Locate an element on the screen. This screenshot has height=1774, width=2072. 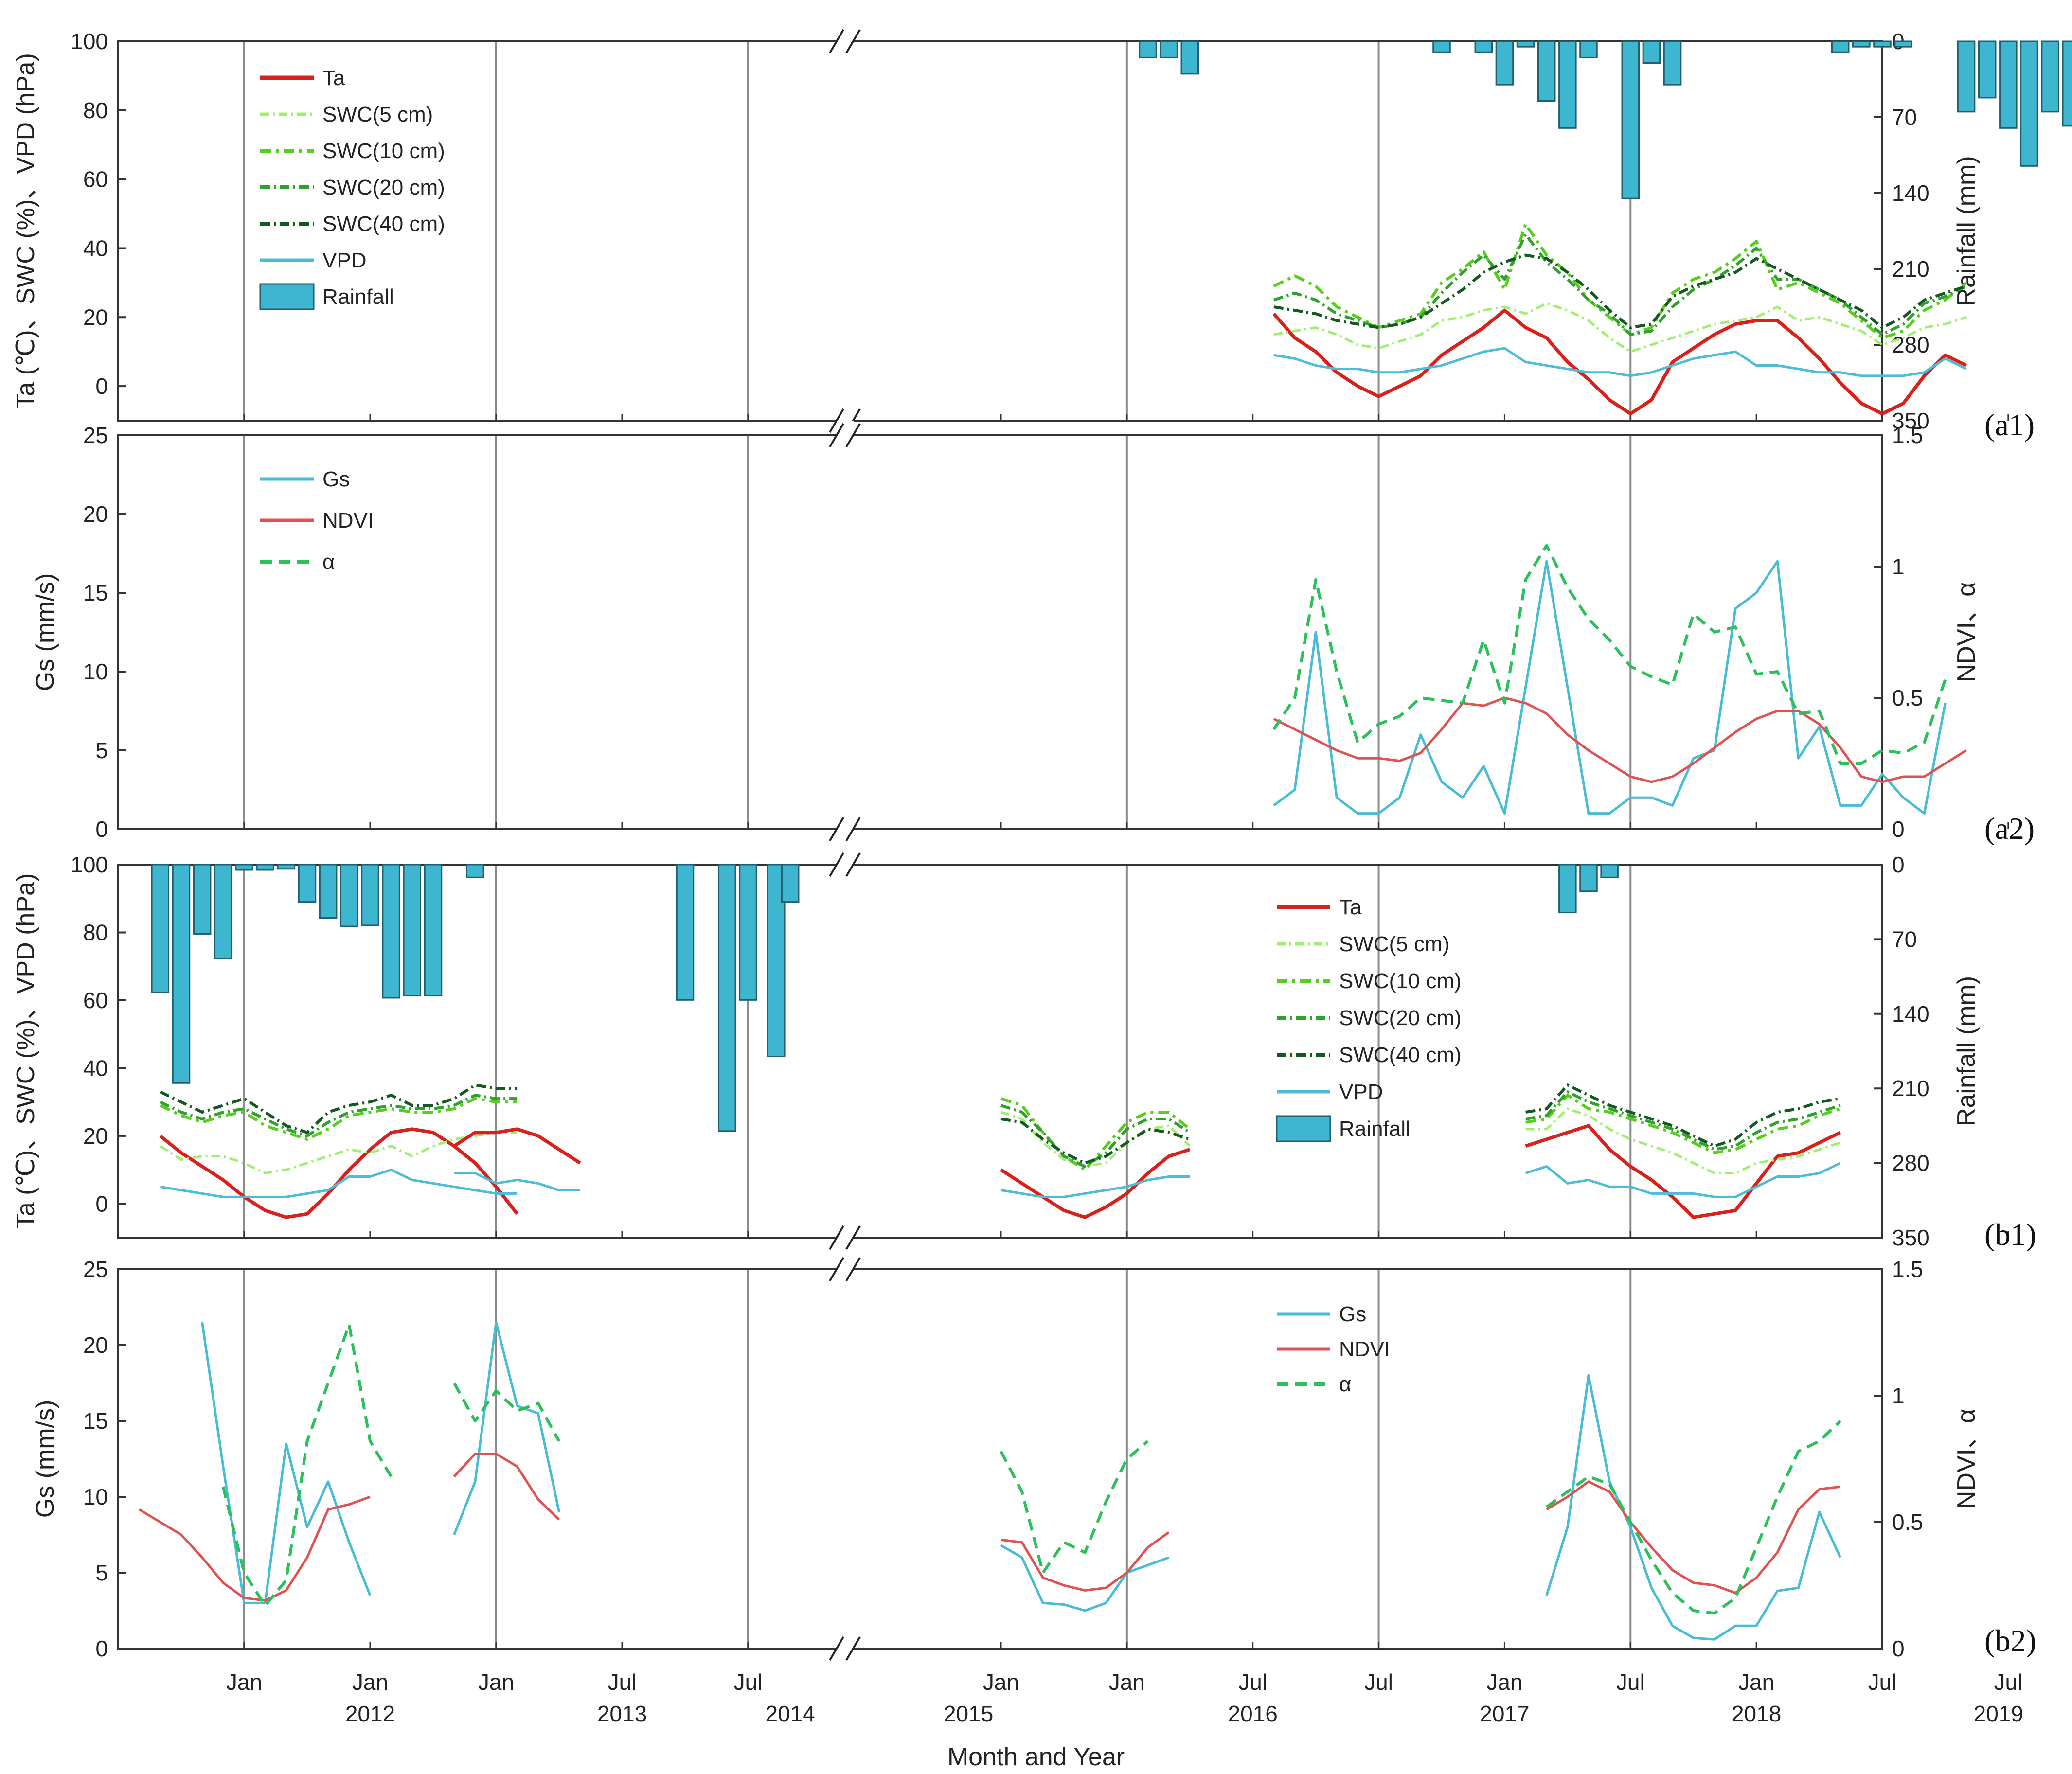
series-SWC(10 cm) is located at coordinates (1620, 280).